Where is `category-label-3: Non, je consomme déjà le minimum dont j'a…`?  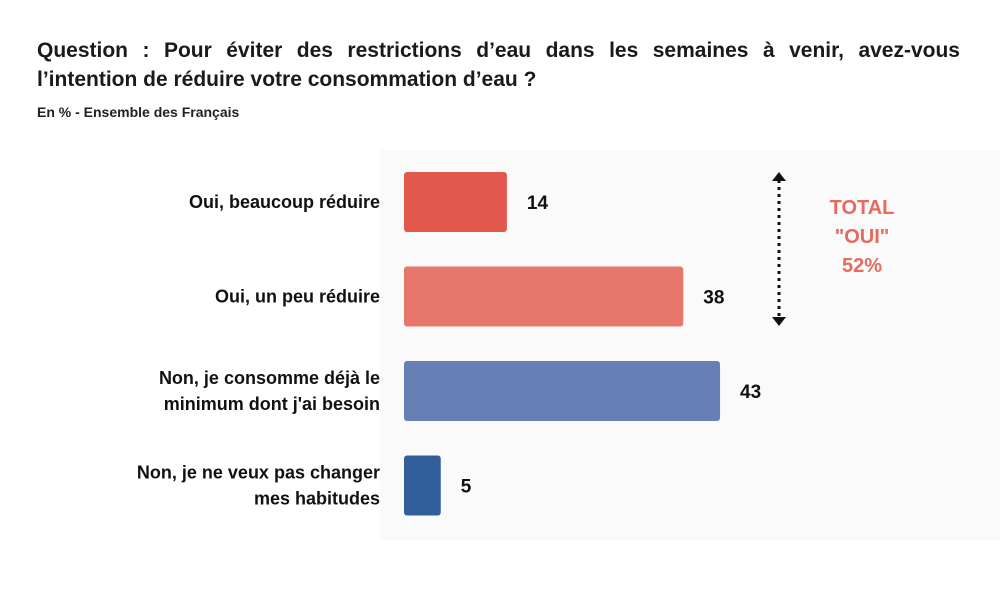
category-label-3: Non, je consomme déjà le minimum dont j'a… is located at coordinates (269, 391).